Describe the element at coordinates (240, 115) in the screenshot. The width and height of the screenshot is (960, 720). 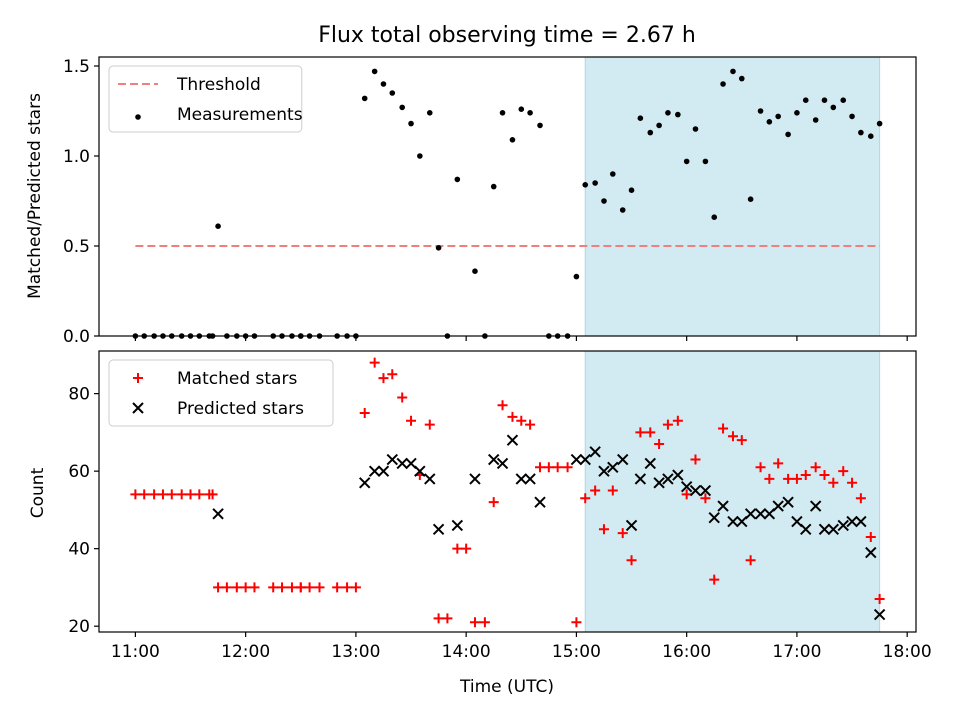
I see `legend-label: Measurements` at that location.